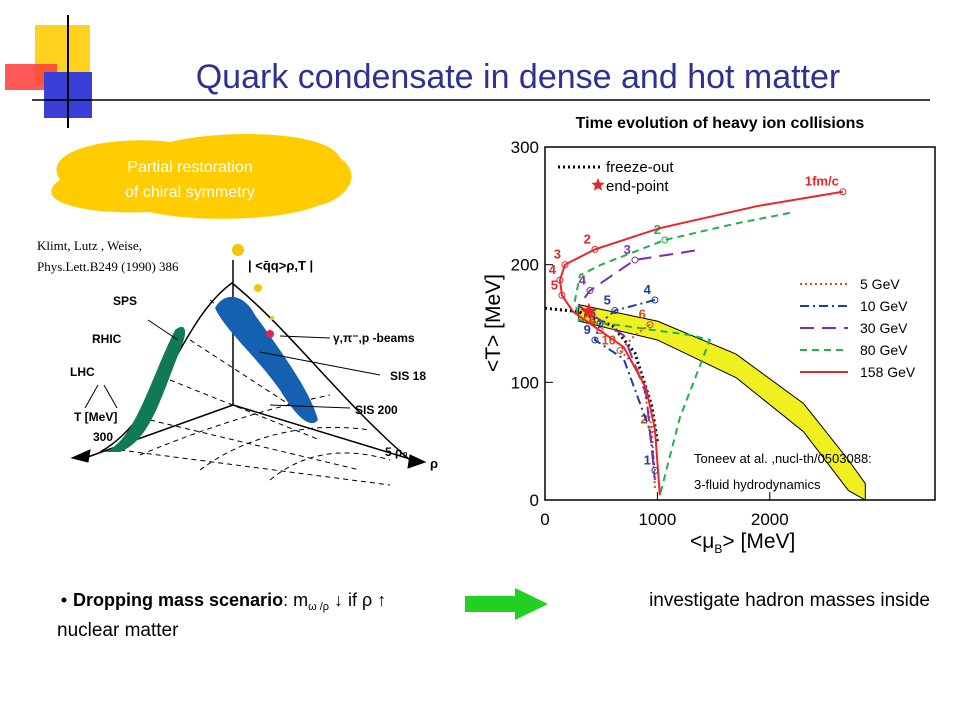  I want to click on slide-title: Quark condensate in dense and hot matter, so click(518, 77).